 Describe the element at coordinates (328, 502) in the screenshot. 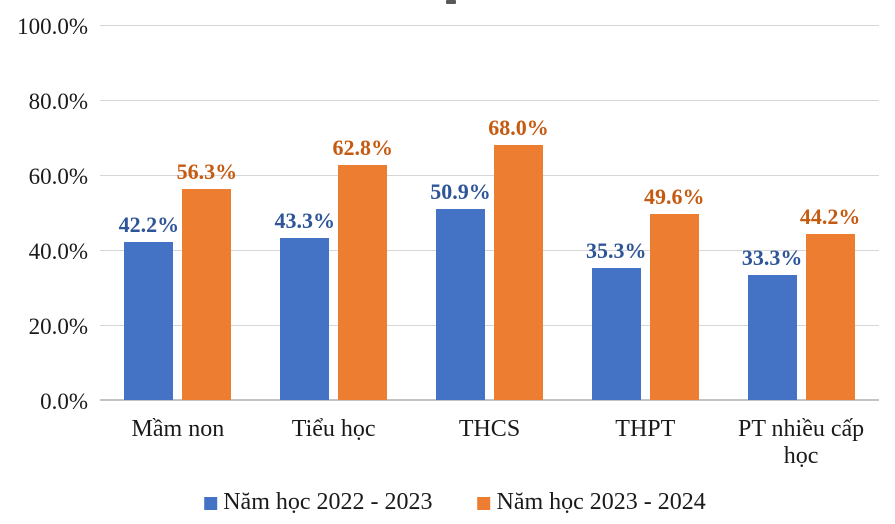

I see `legend-label: Năm học 2022 - 2023` at that location.